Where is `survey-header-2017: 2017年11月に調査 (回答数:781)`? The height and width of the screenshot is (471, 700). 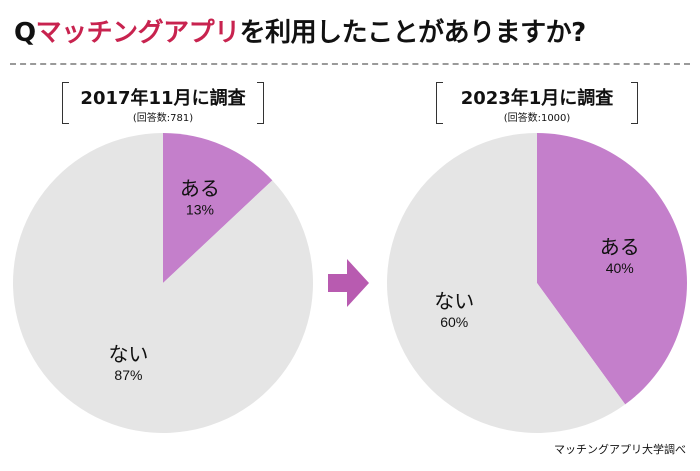
survey-header-2017: 2017年11月に調査 (回答数:781) is located at coordinates (163, 103).